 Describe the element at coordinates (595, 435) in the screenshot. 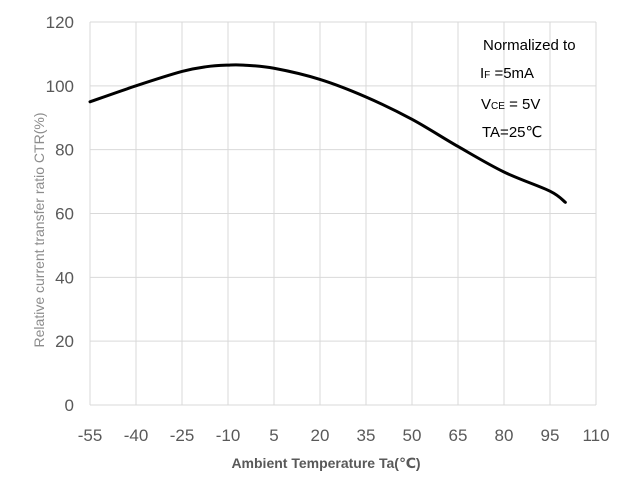

I see `x-tick-label: 110` at that location.